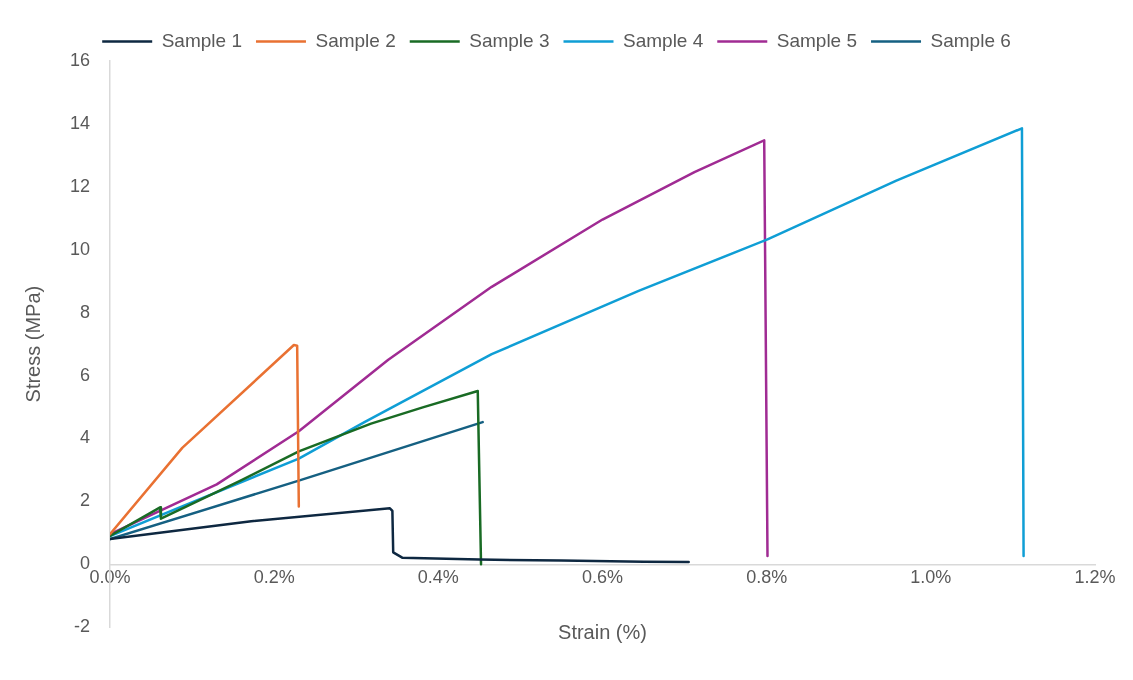  What do you see at coordinates (85, 437) in the screenshot?
I see `y-tick-label: 4` at bounding box center [85, 437].